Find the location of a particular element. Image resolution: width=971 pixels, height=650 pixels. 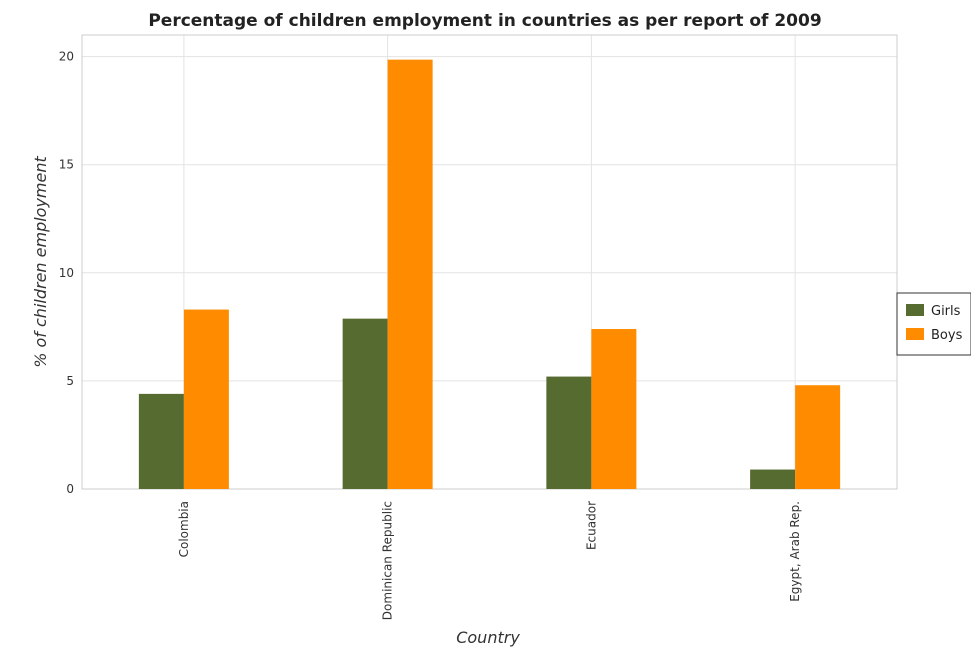

legend-label-girls: Girls is located at coordinates (946, 311).